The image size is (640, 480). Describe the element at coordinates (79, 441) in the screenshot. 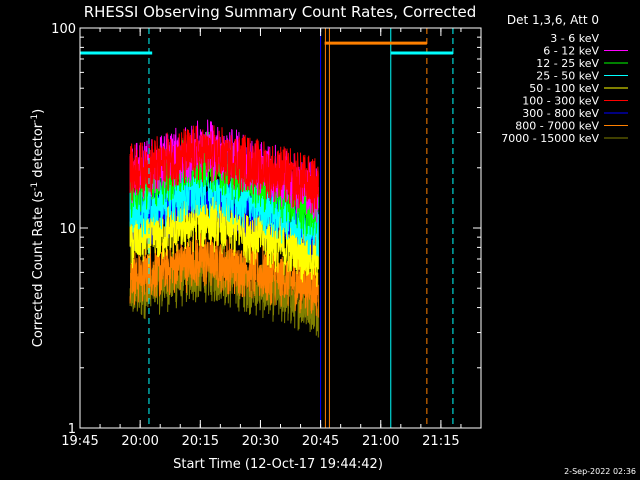

I see `x-tick-label: 19:45` at that location.